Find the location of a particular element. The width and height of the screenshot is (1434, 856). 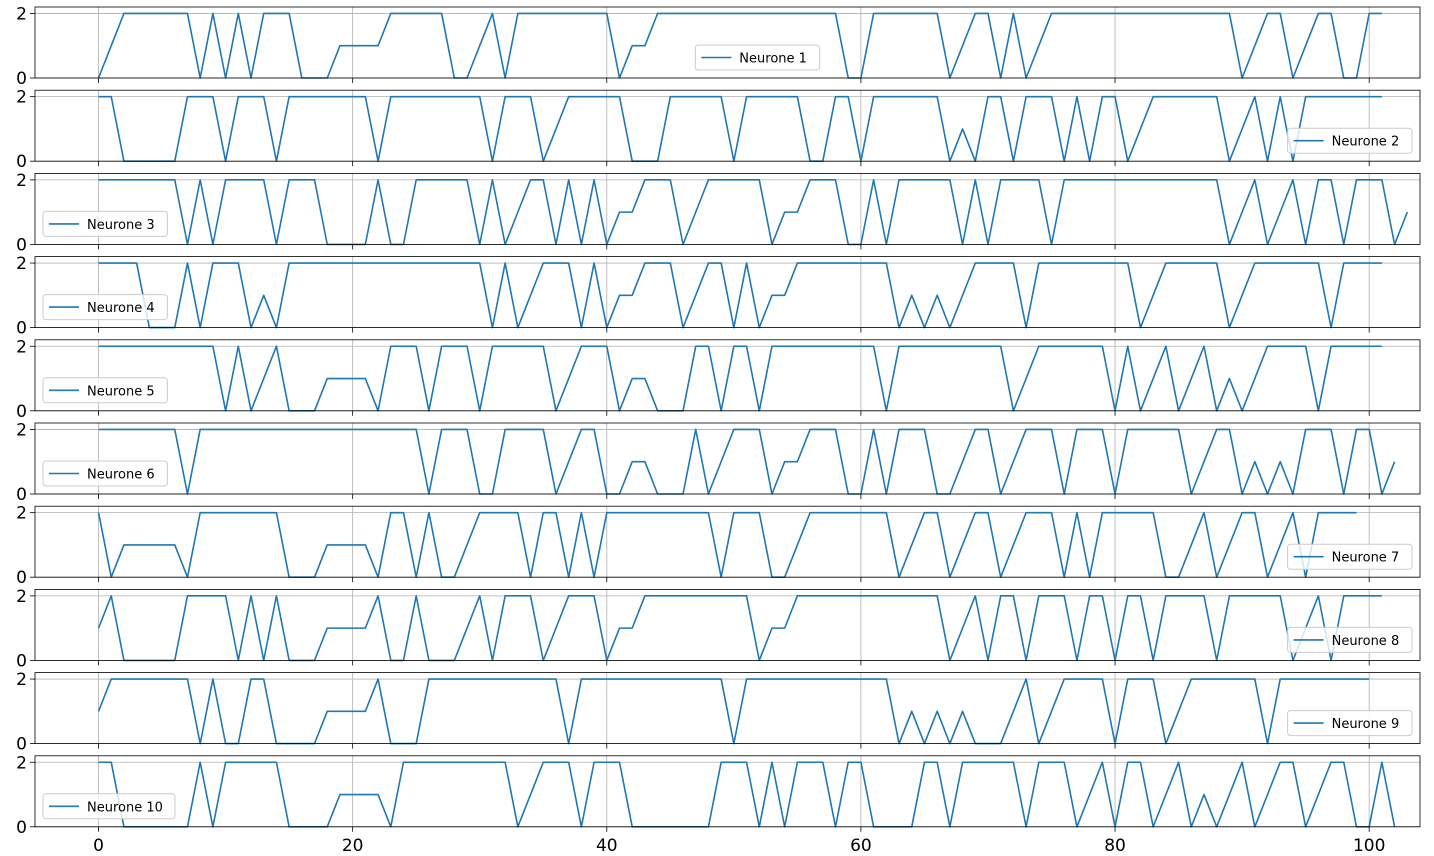

subplot-9: 0 2 Neurone 9 is located at coordinates (718, 712).